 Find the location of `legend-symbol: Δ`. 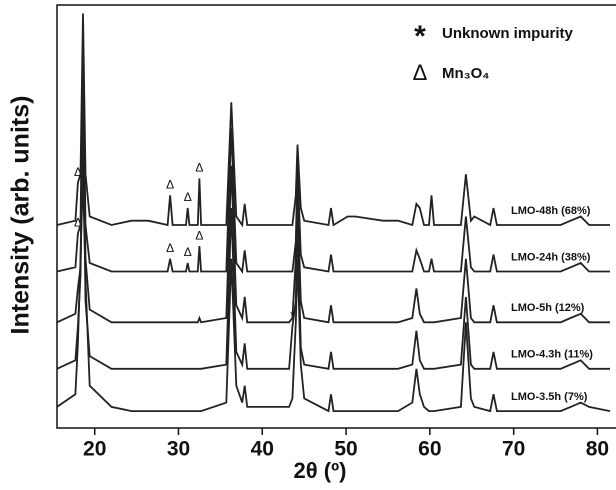

legend-symbol: Δ is located at coordinates (420, 72).